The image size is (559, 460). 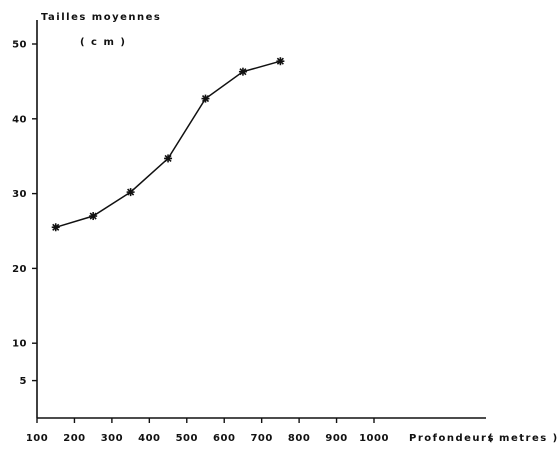 I want to click on y-tick-label-5: 50, so click(x=19, y=45).